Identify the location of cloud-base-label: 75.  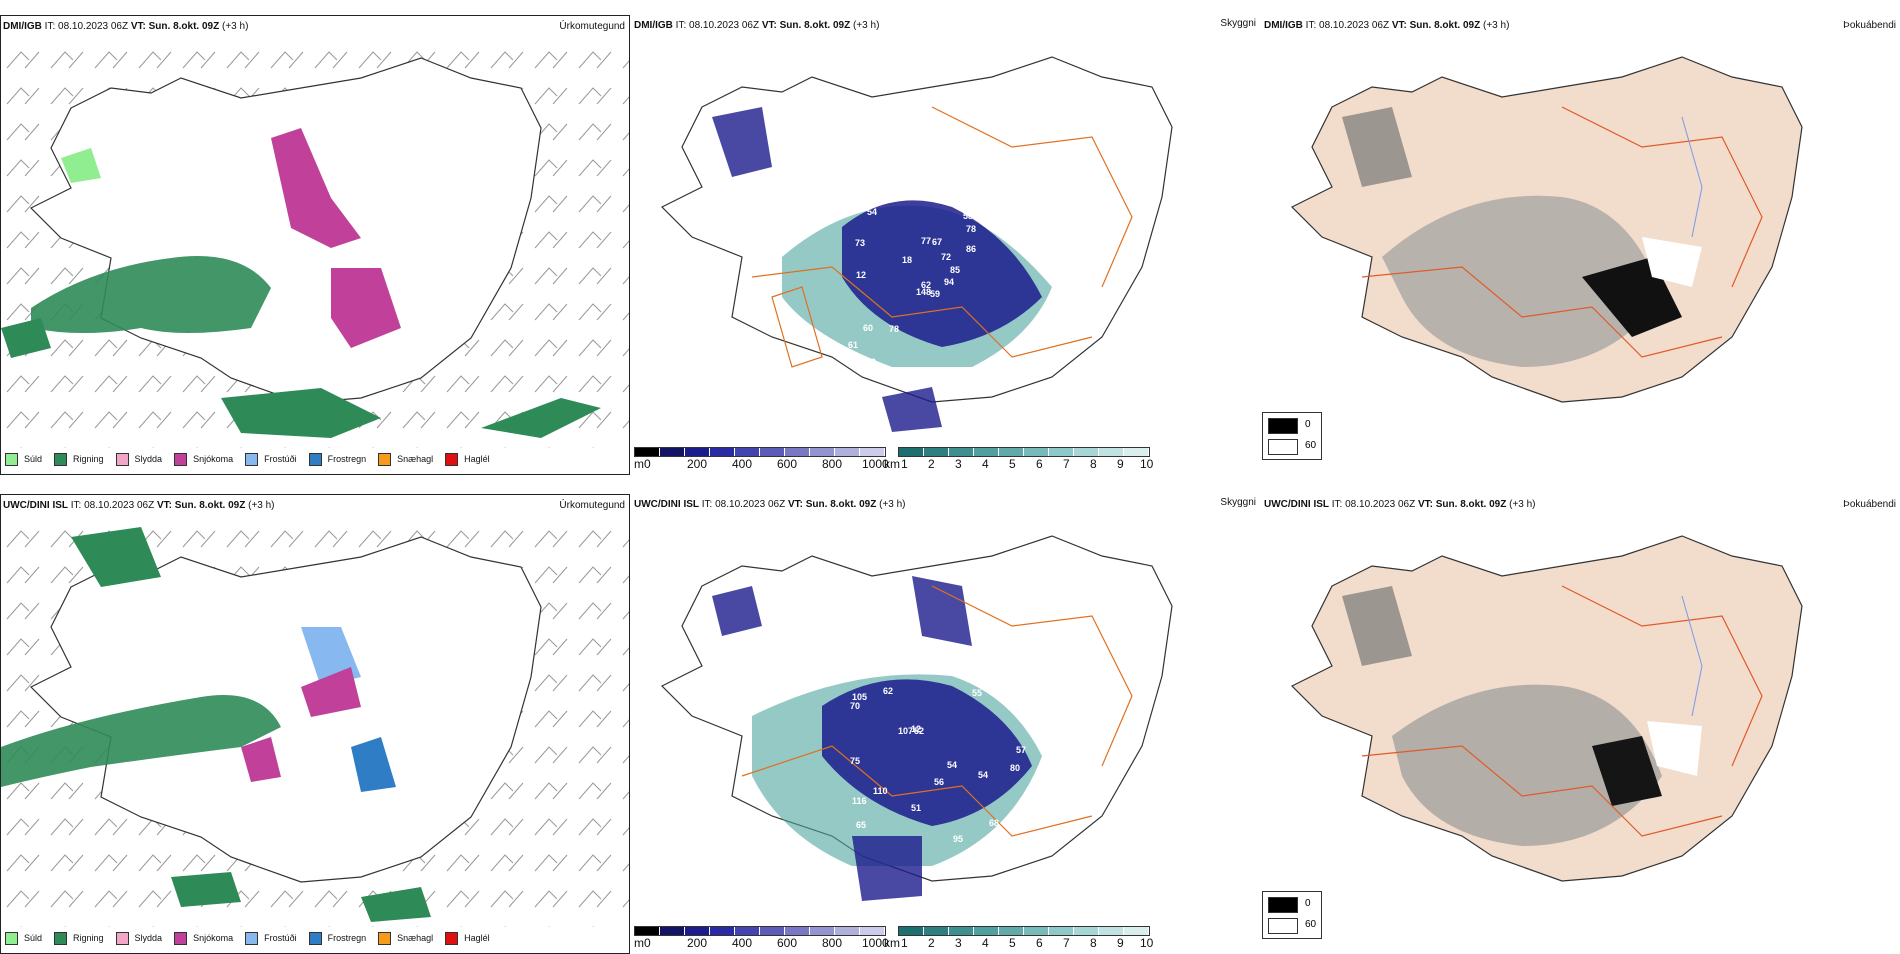
(855, 761).